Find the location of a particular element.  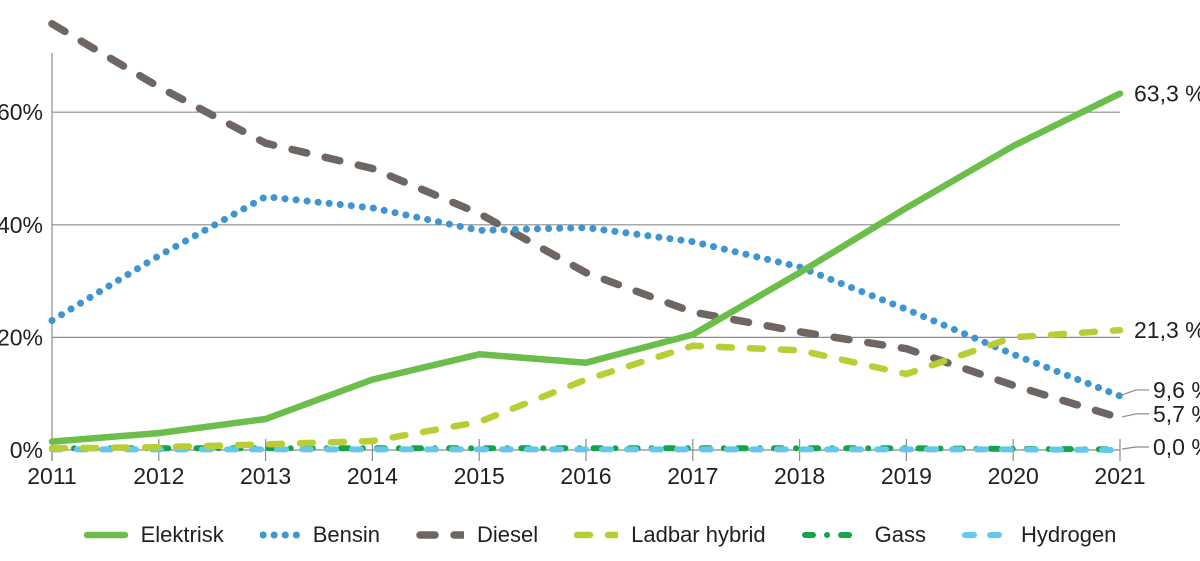

legend-item-hydrogen: Hydrogen is located at coordinates (1039, 535).